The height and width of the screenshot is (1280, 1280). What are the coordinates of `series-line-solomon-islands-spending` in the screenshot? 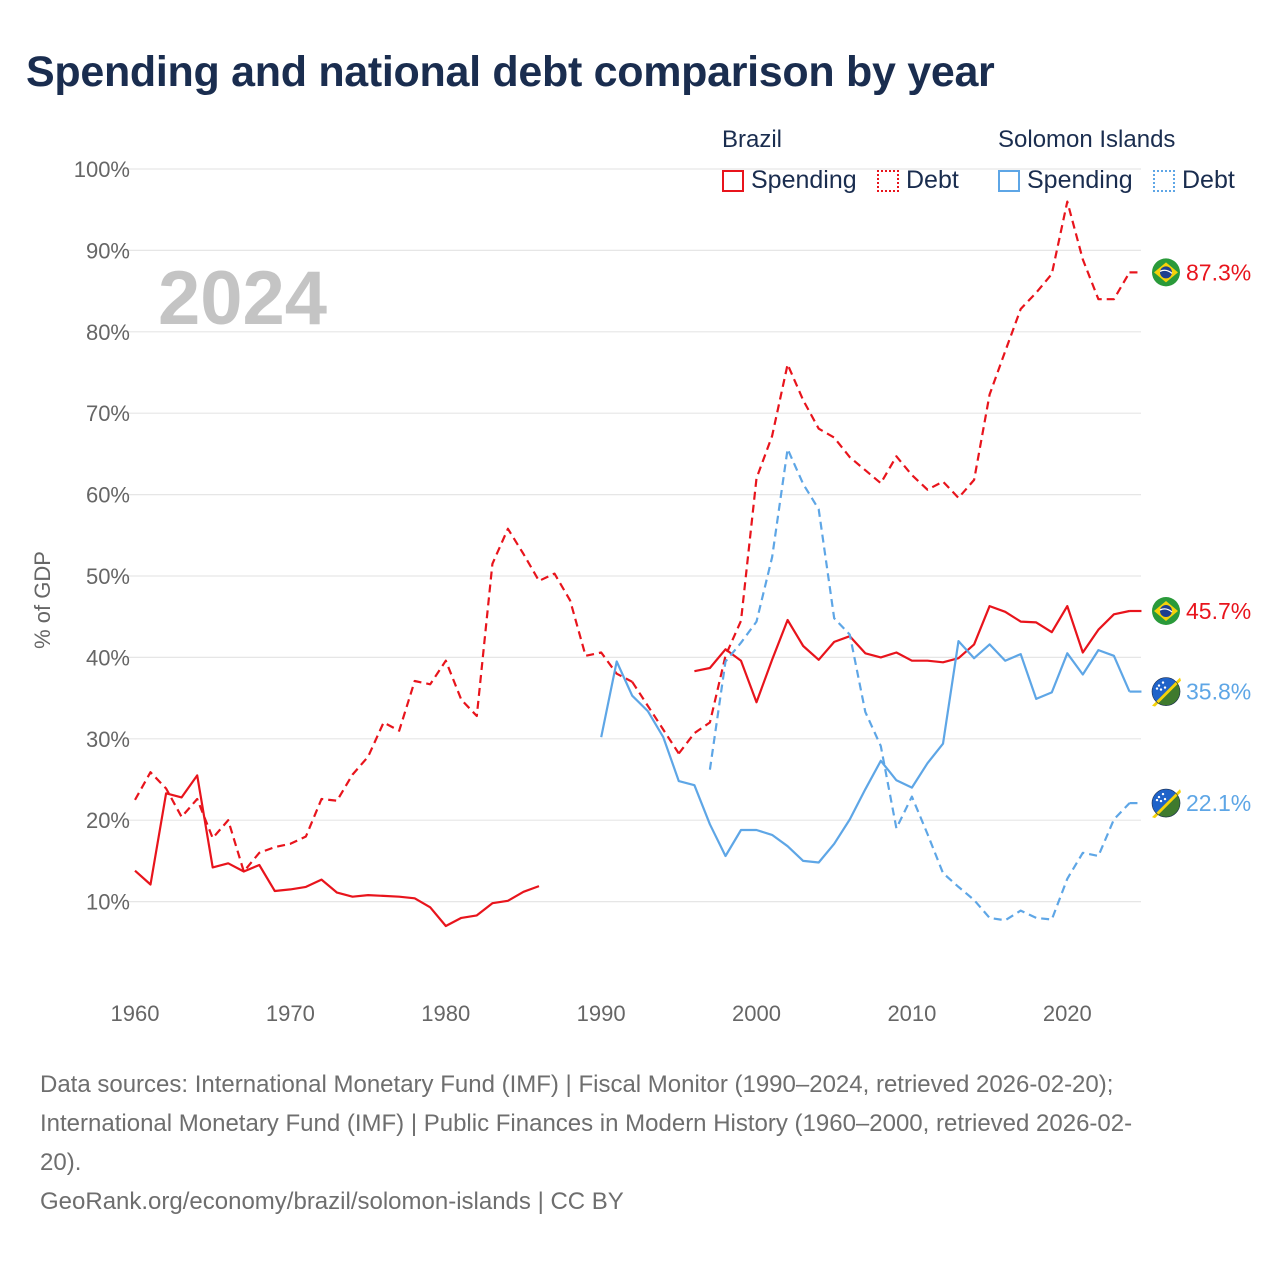 It's located at (865, 752).